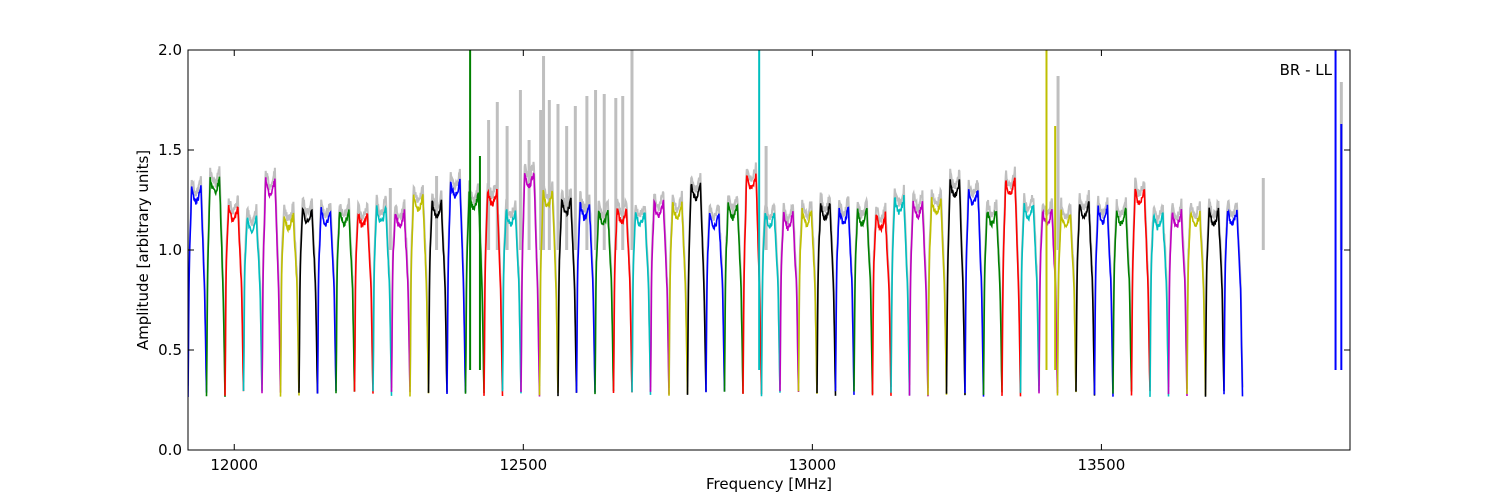  I want to click on y-tick-label: 2.0, so click(170, 50).